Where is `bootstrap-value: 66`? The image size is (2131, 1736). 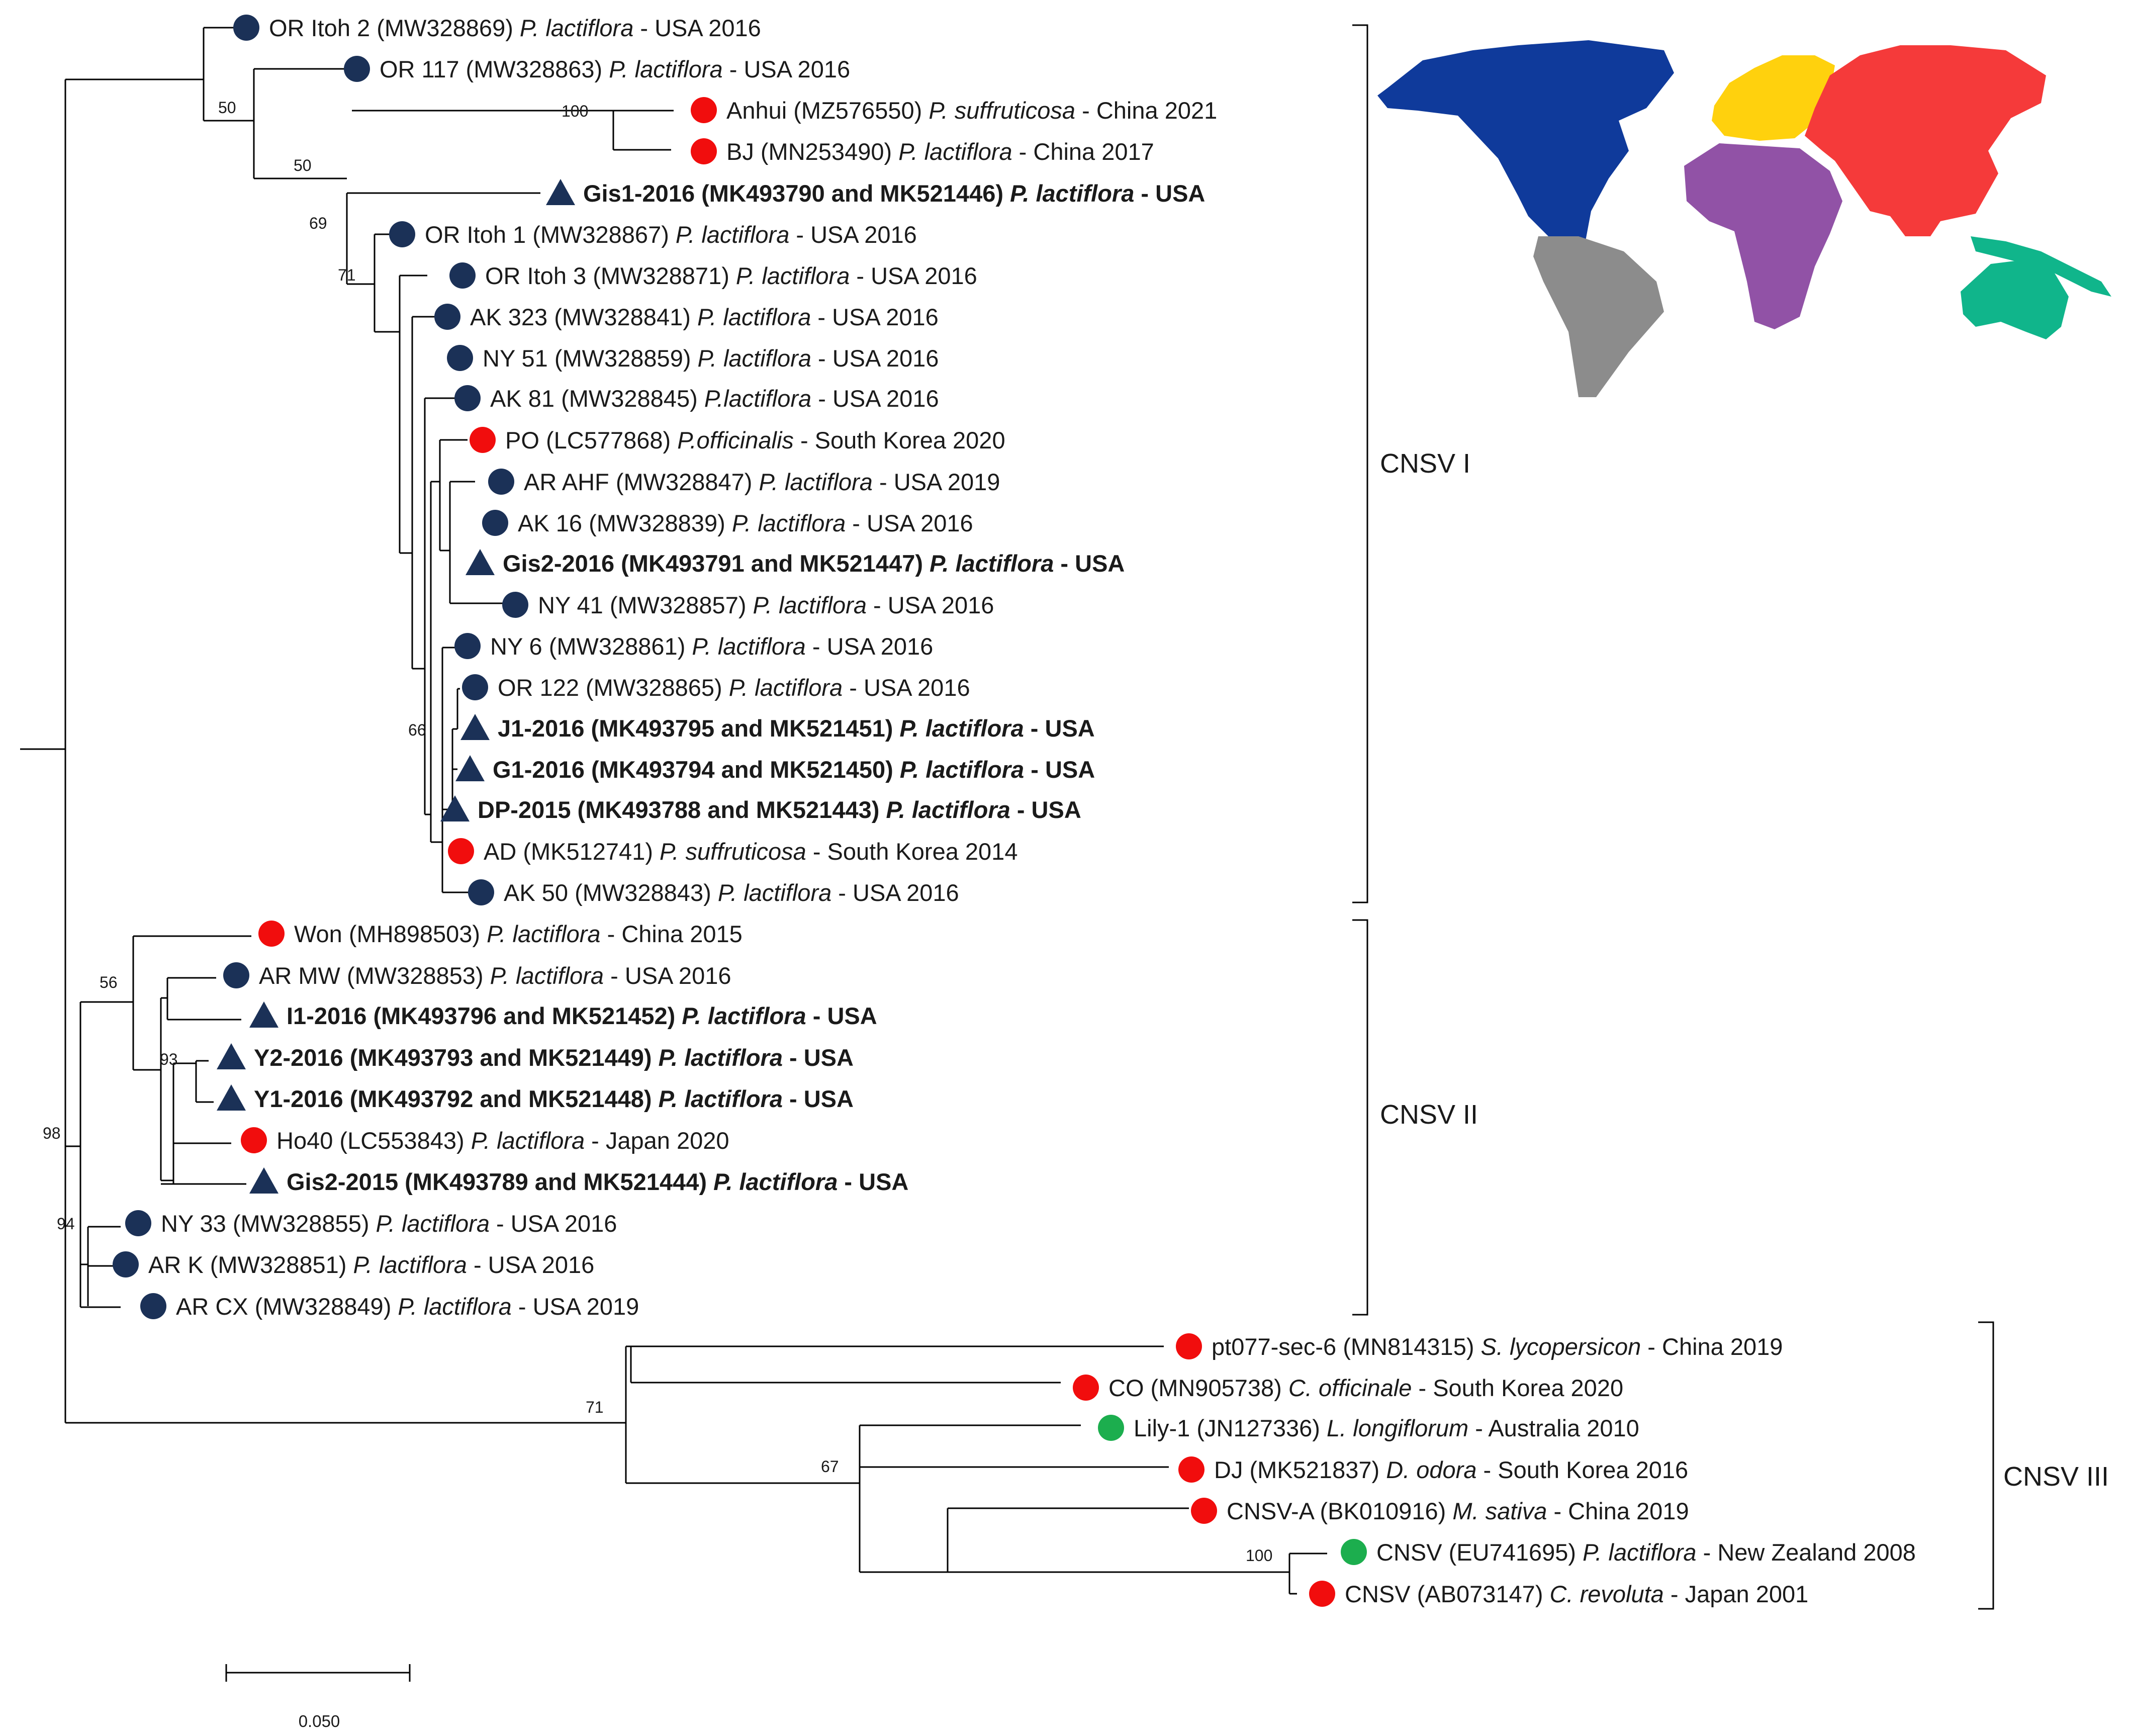 bootstrap-value: 66 is located at coordinates (417, 730).